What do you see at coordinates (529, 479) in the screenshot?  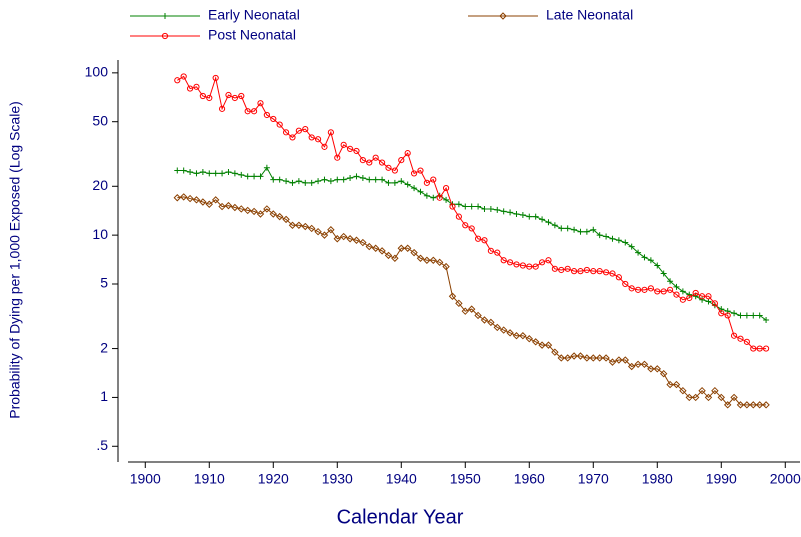 I see `x-tick-label: 1960` at bounding box center [529, 479].